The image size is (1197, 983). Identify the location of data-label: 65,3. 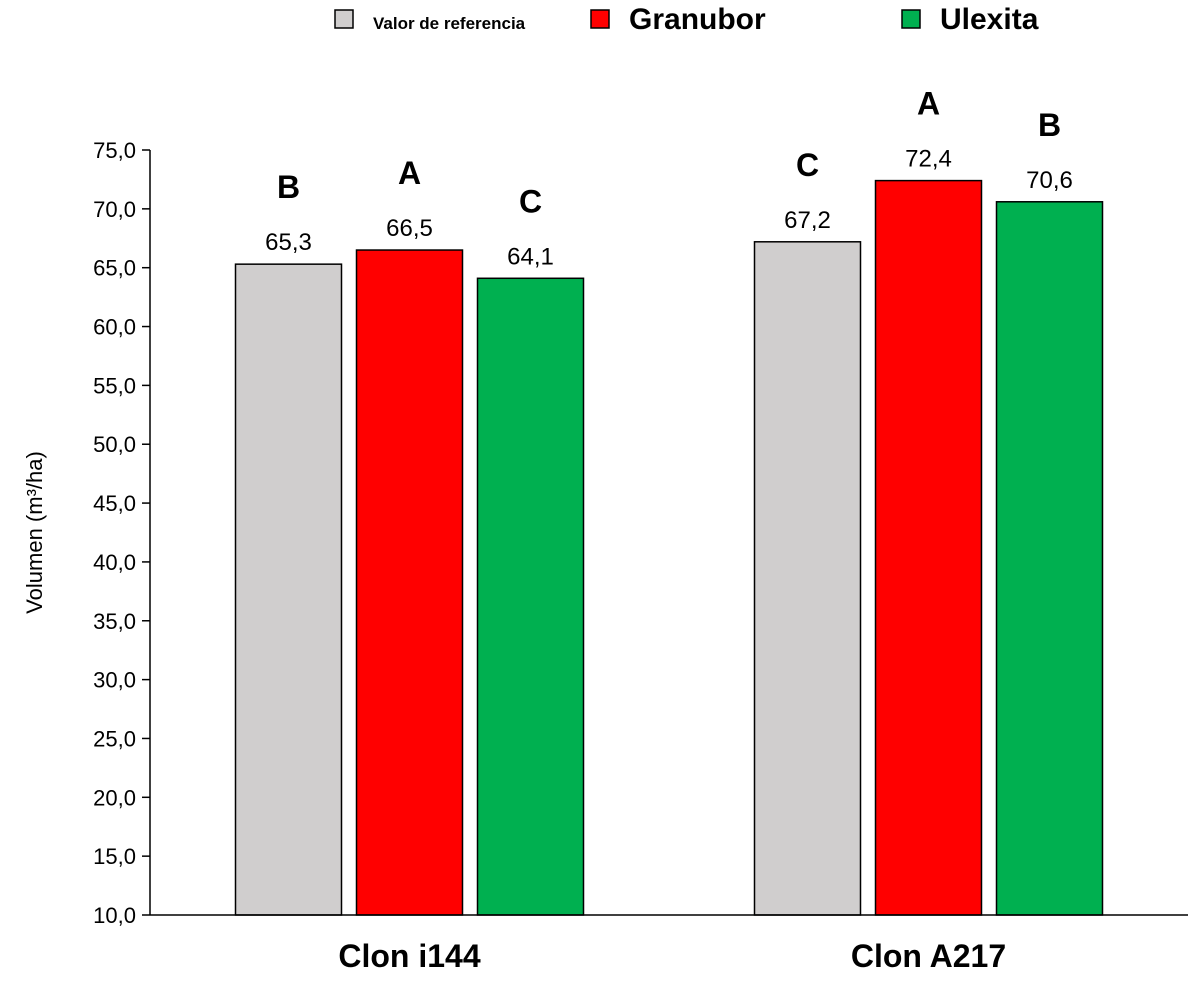
(288, 242).